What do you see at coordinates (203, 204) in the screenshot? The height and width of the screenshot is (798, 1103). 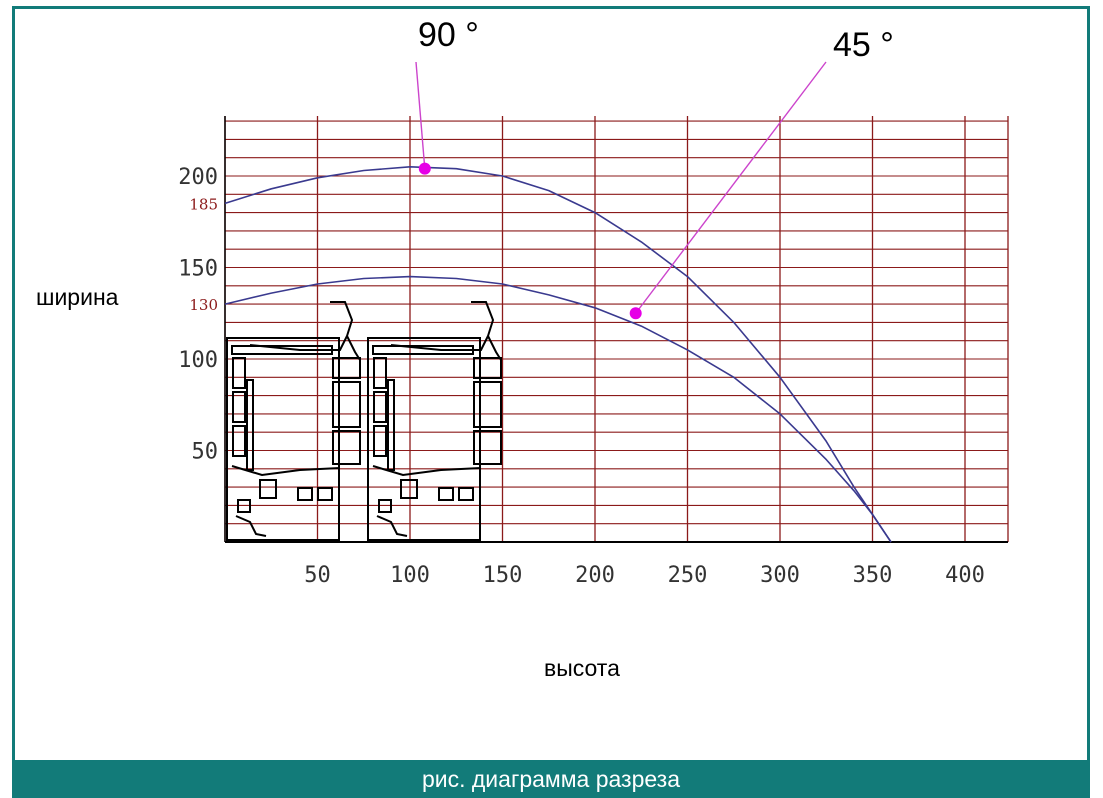 I see `y-marked-value: 185` at bounding box center [203, 204].